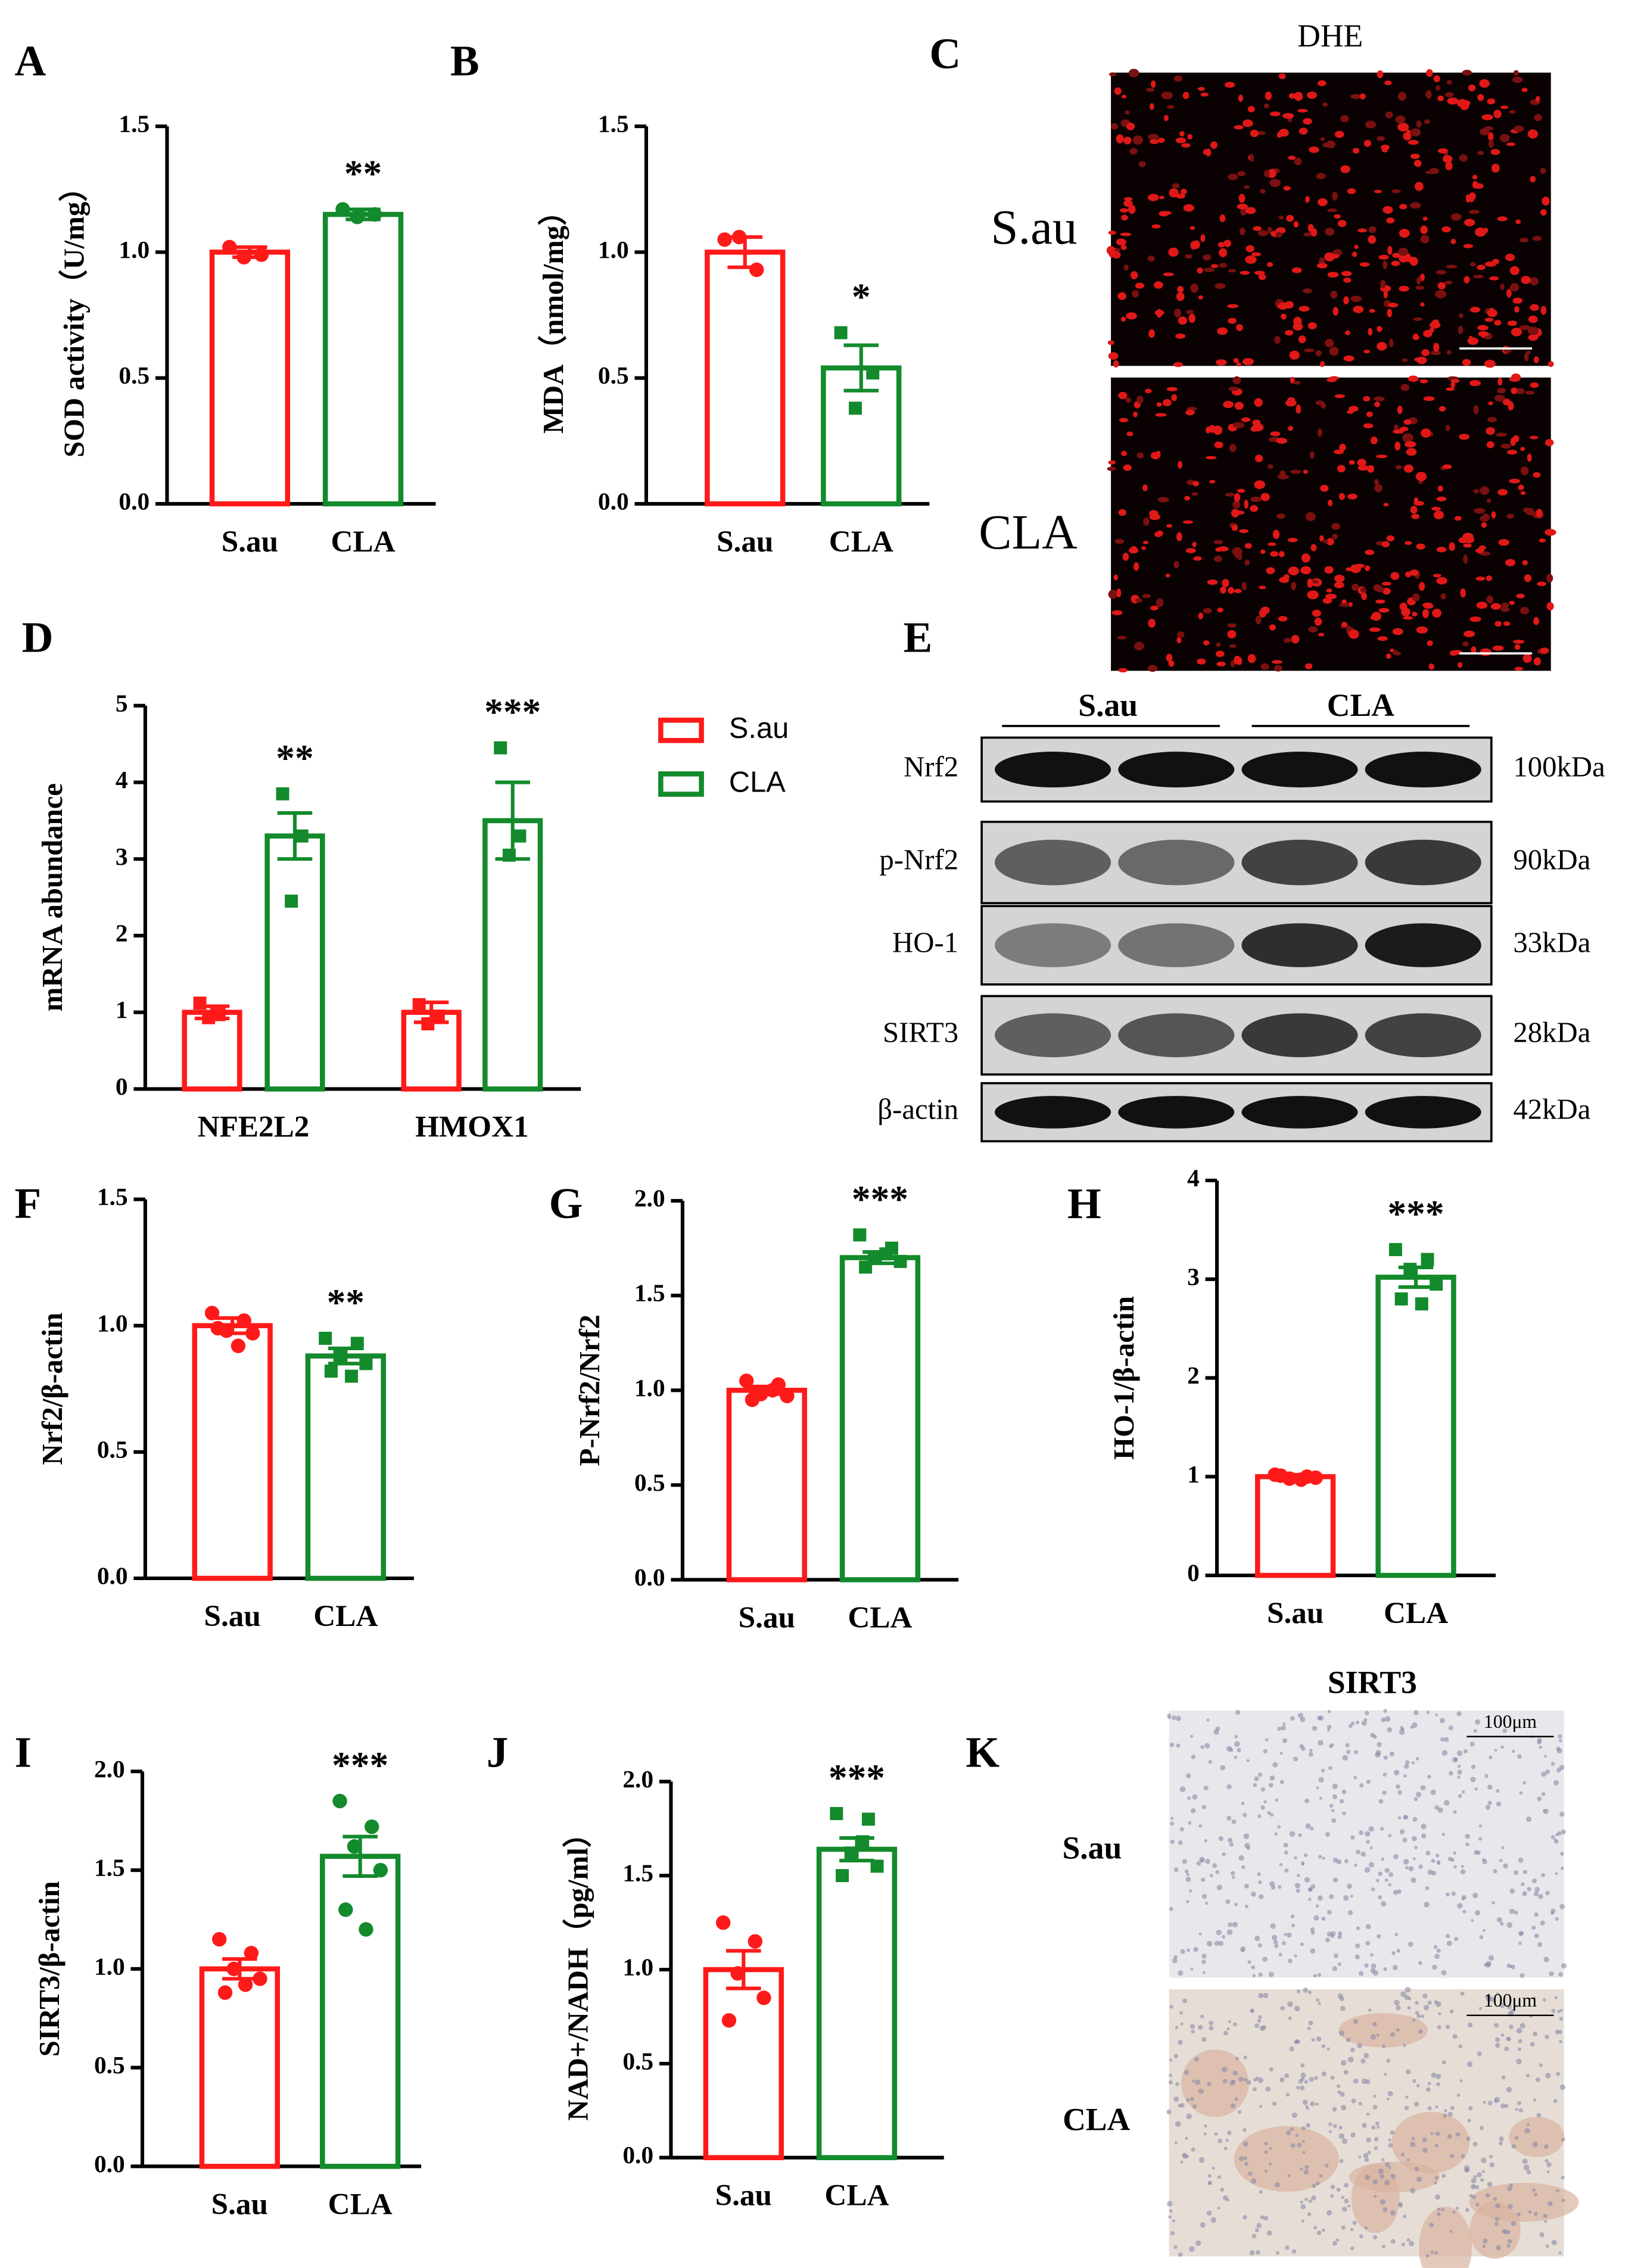 Image resolution: width=1641 pixels, height=2268 pixels. Describe the element at coordinates (254, 1127) in the screenshot. I see `x-tick-label: NFE2L2` at that location.